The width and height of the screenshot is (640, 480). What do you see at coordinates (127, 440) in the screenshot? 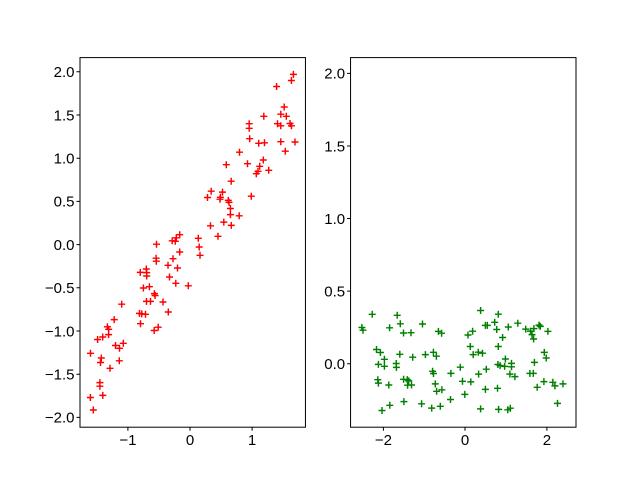
I see `svg-text: −1` at bounding box center [127, 440].